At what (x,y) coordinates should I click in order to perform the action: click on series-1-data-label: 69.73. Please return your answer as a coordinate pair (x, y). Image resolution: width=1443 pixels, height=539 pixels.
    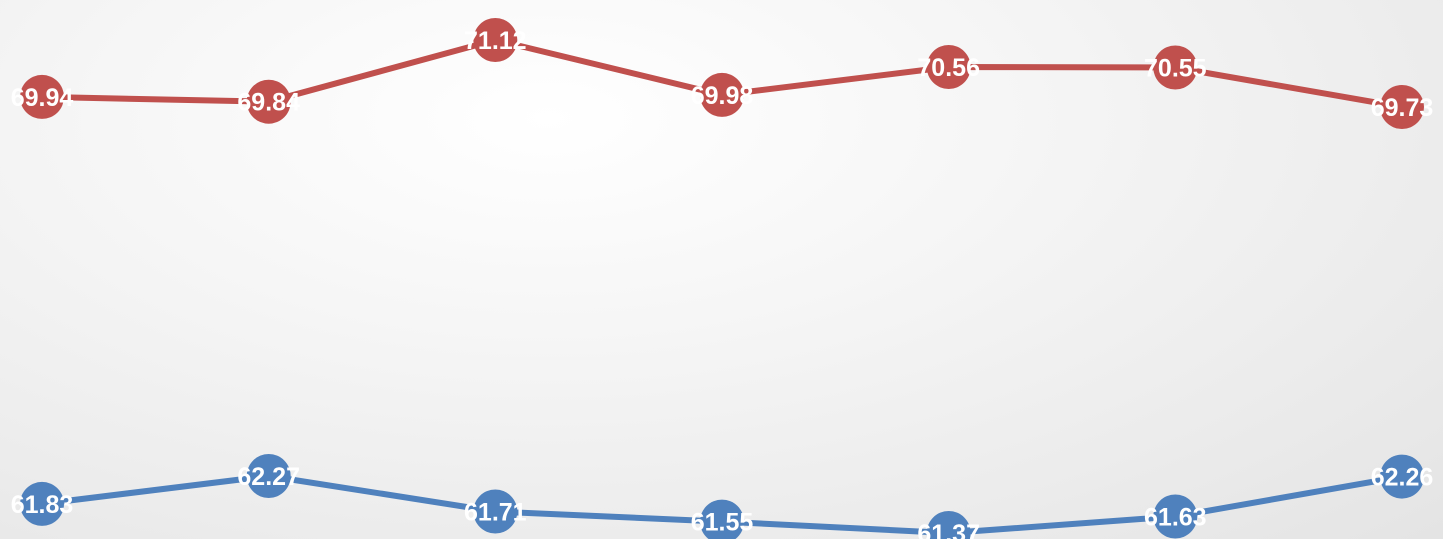
    Looking at the image, I should click on (1402, 108).